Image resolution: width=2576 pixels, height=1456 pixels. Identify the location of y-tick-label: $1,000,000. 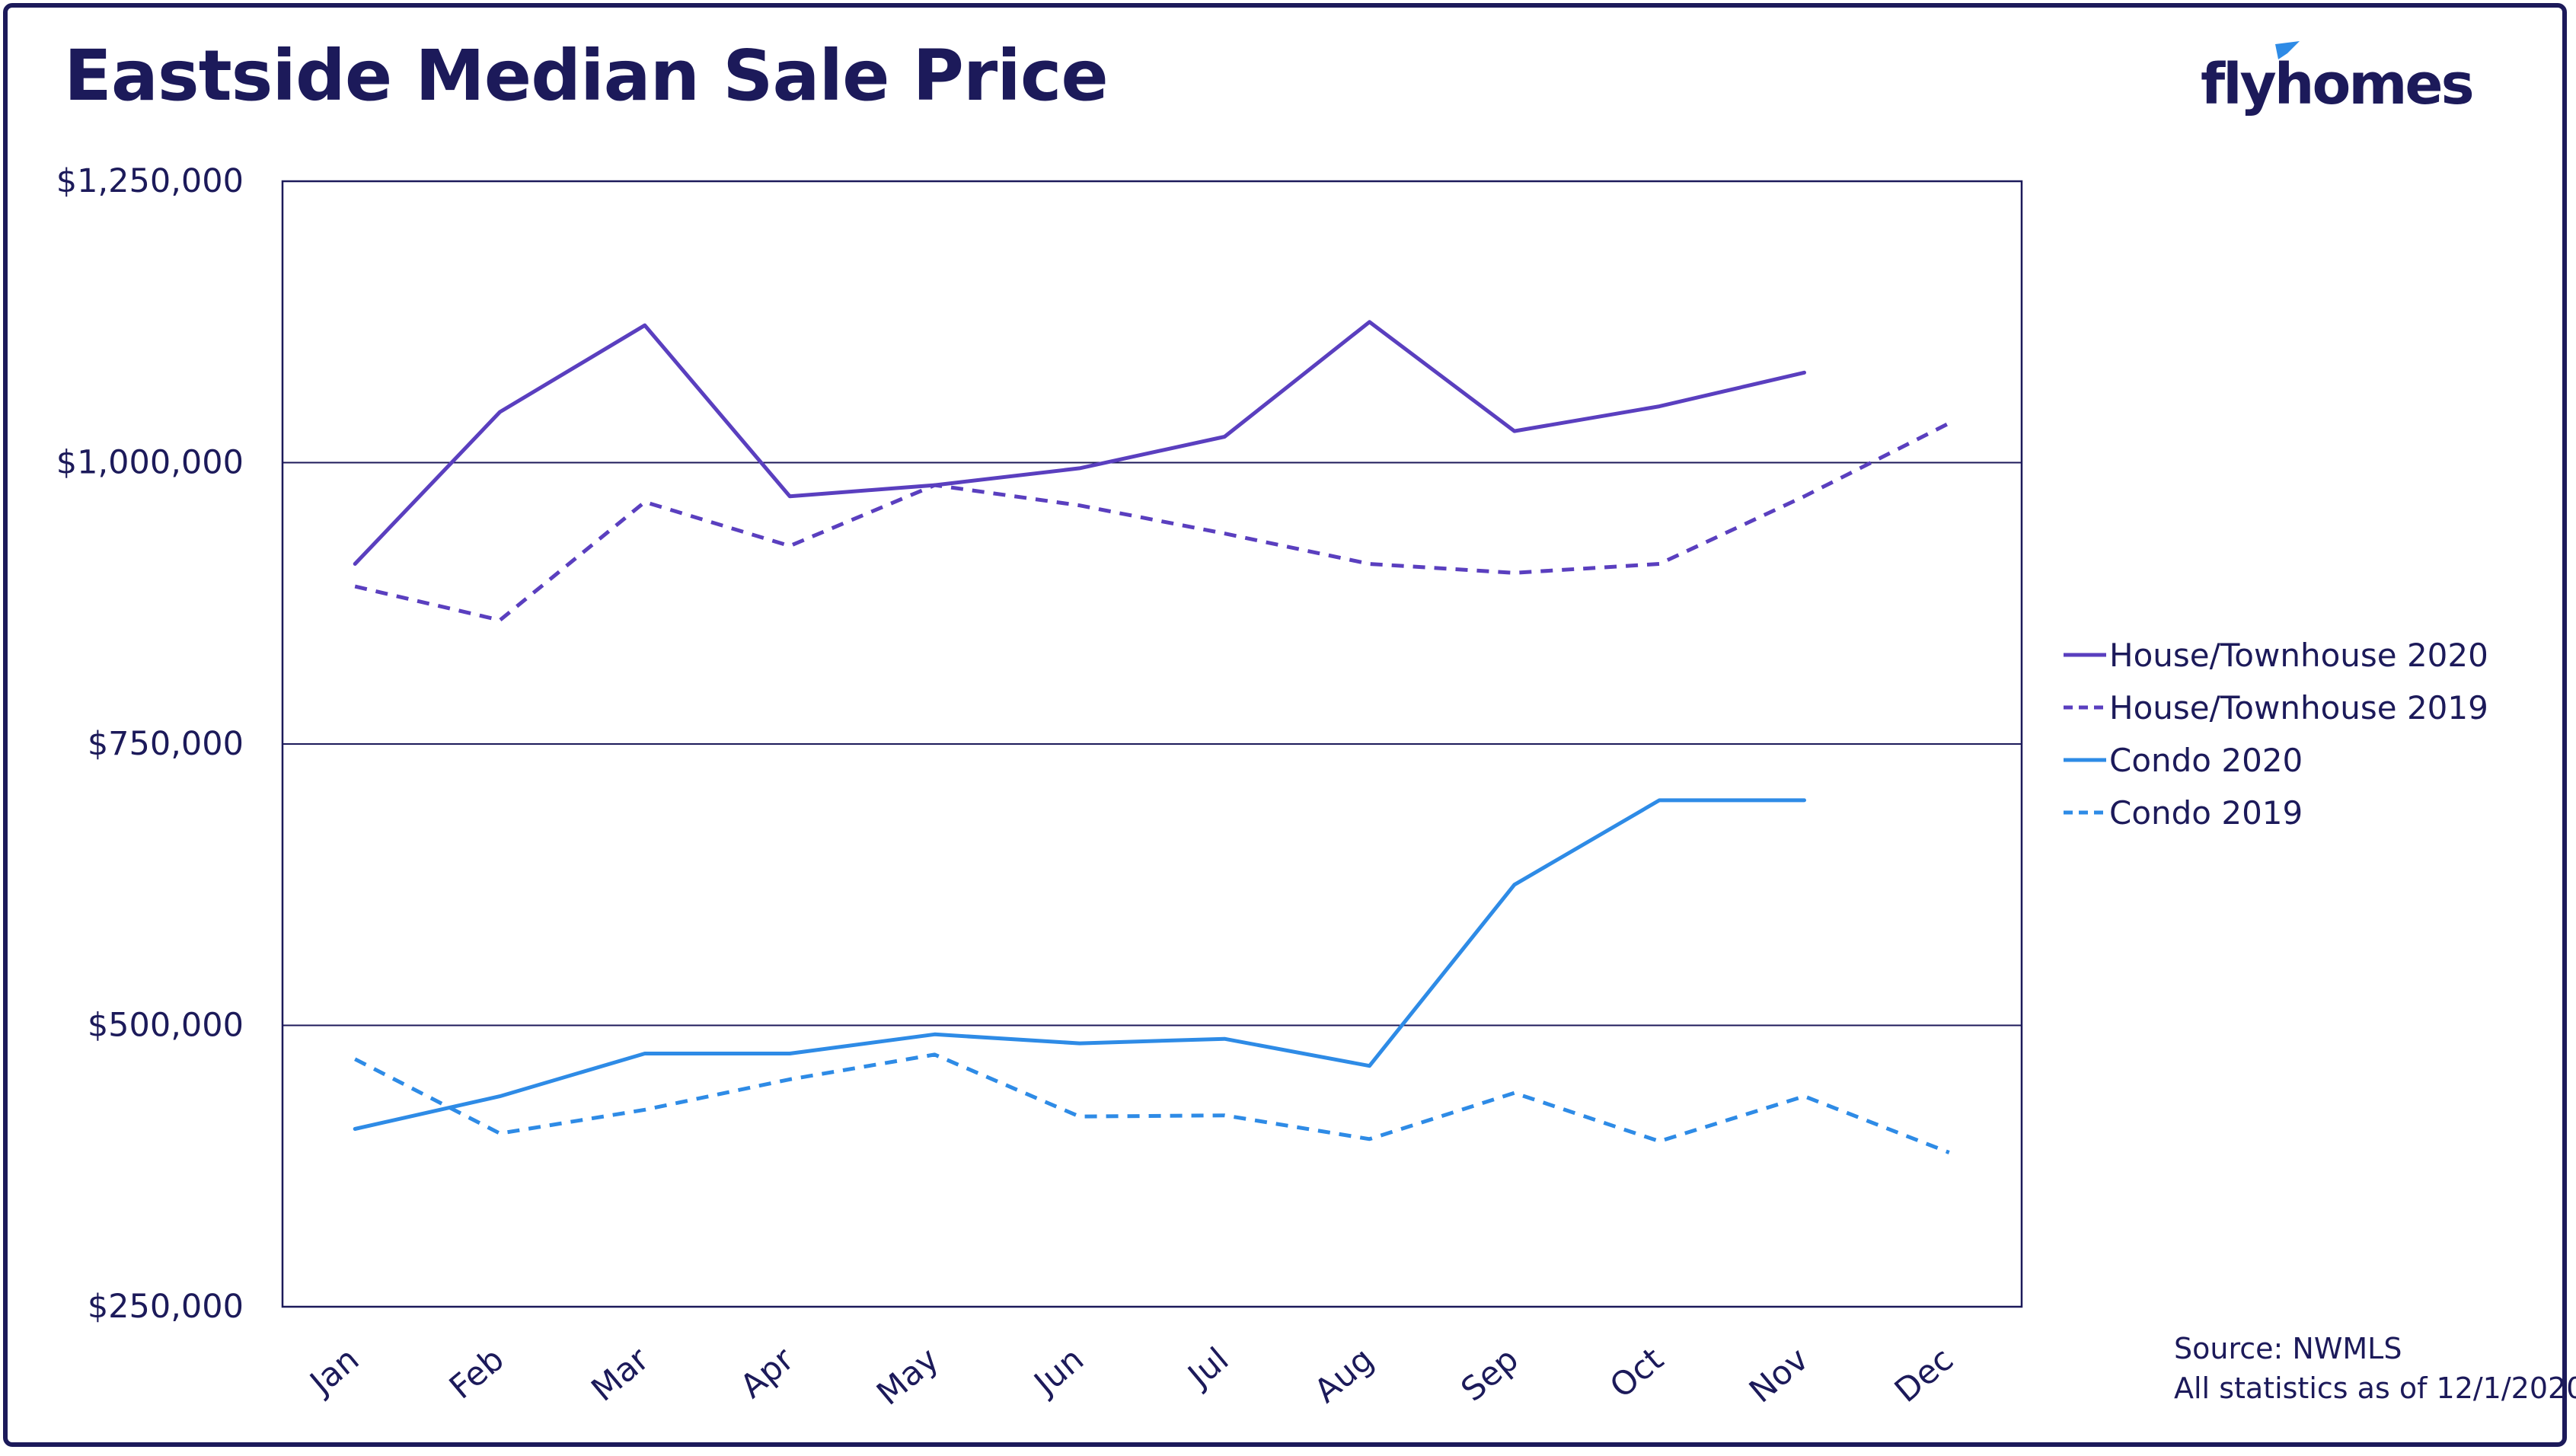
(150, 463).